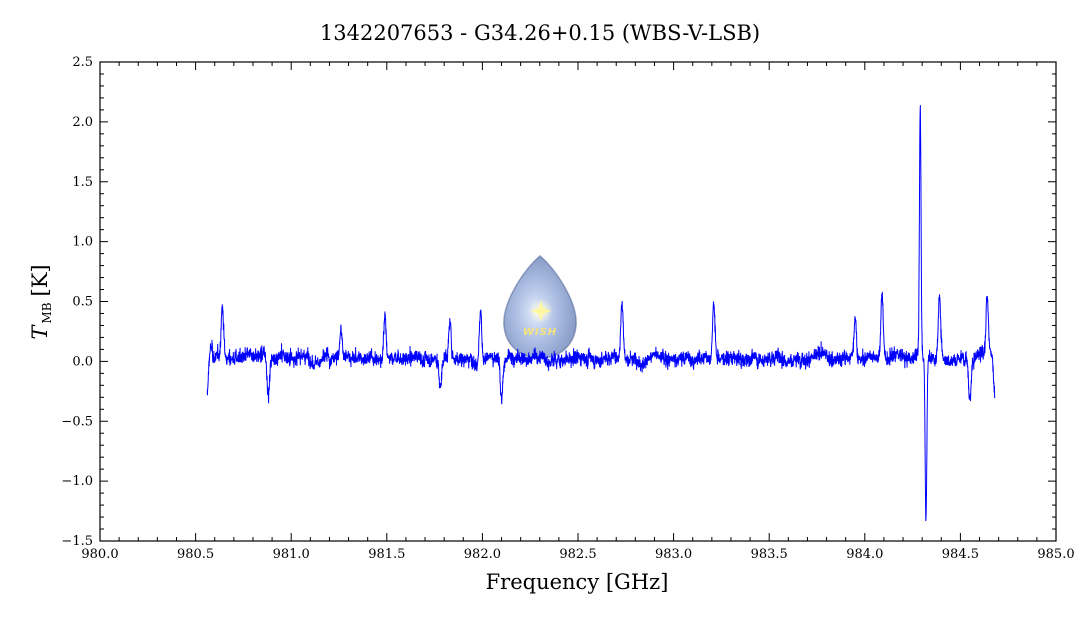 This screenshot has width=1080, height=618. I want to click on watermark-text: WISH, so click(540, 332).